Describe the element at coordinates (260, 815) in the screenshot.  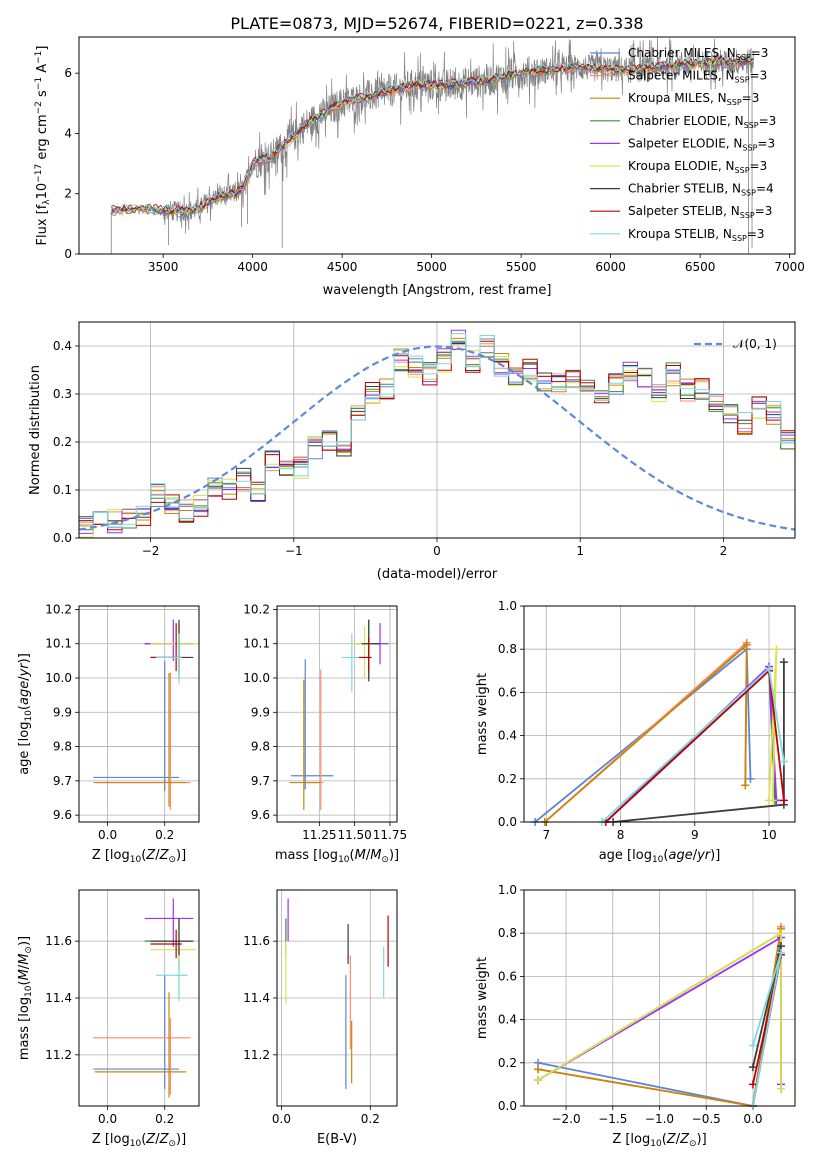
I see `y-tick-label: 9.6` at that location.